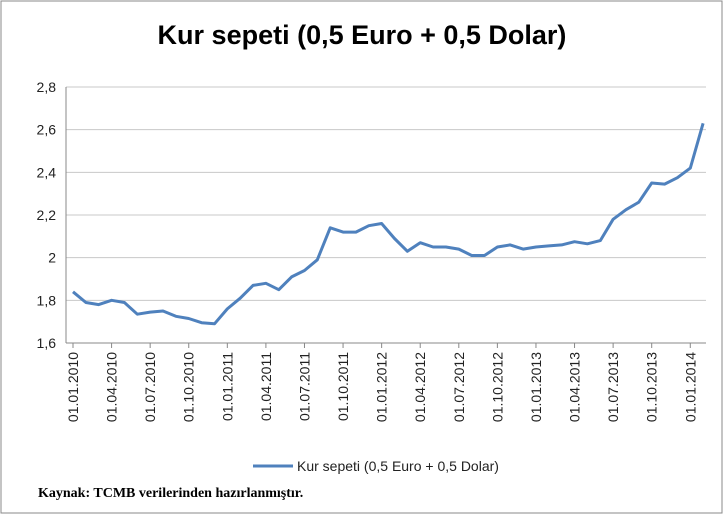 This screenshot has height=515, width=724. What do you see at coordinates (575, 387) in the screenshot?
I see `x-tick-label: 01.04.2013` at bounding box center [575, 387].